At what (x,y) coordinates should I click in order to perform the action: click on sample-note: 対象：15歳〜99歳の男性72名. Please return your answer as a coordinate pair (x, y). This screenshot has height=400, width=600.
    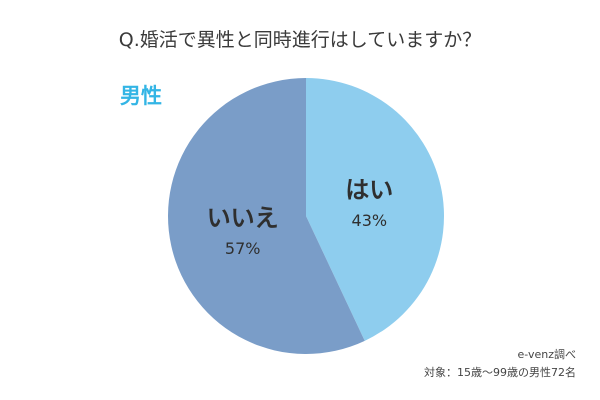
    Looking at the image, I should click on (500, 372).